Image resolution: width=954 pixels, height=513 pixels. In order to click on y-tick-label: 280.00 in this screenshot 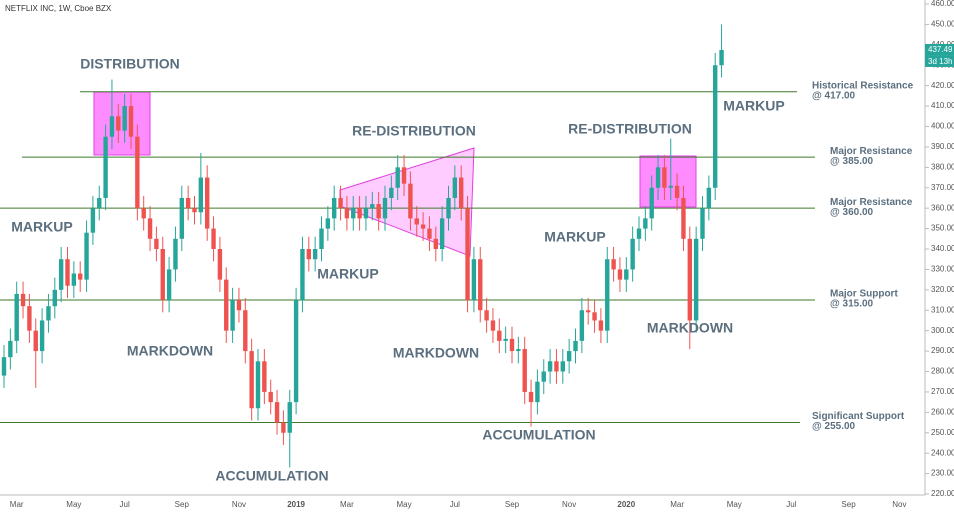, I will do `click(942, 371)`.